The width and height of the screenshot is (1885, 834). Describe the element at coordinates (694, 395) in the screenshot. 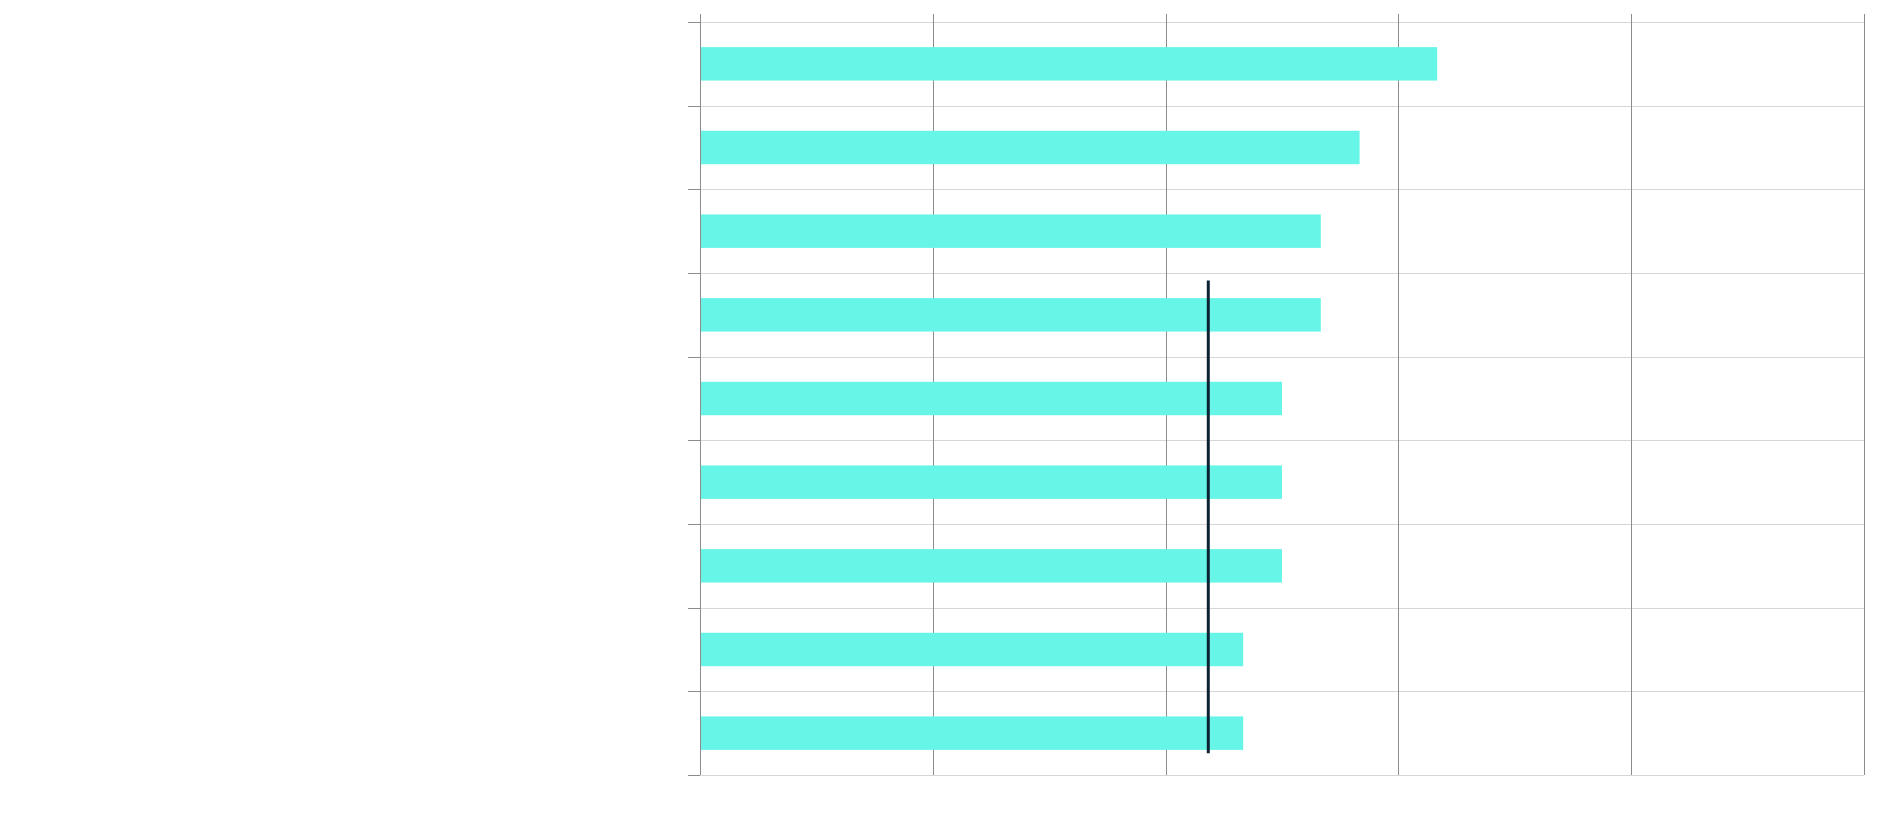

I see `axis-layer` at that location.